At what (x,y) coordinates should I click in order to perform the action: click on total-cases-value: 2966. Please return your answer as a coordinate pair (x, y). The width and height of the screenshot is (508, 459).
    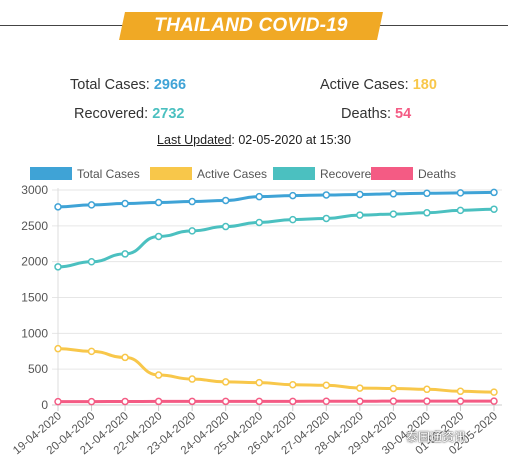
    Looking at the image, I should click on (170, 85).